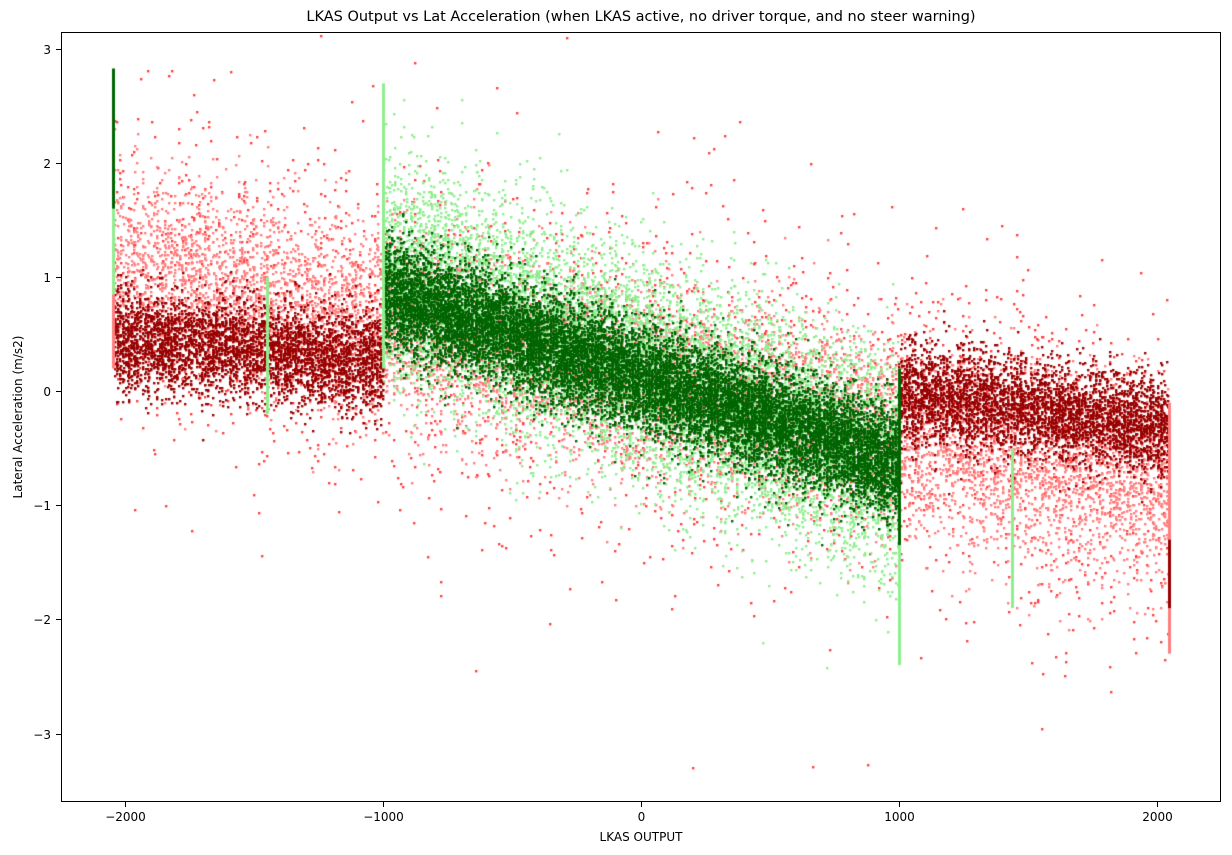 Image resolution: width=1232 pixels, height=855 pixels. I want to click on y-tick-label: 0, so click(47, 391).